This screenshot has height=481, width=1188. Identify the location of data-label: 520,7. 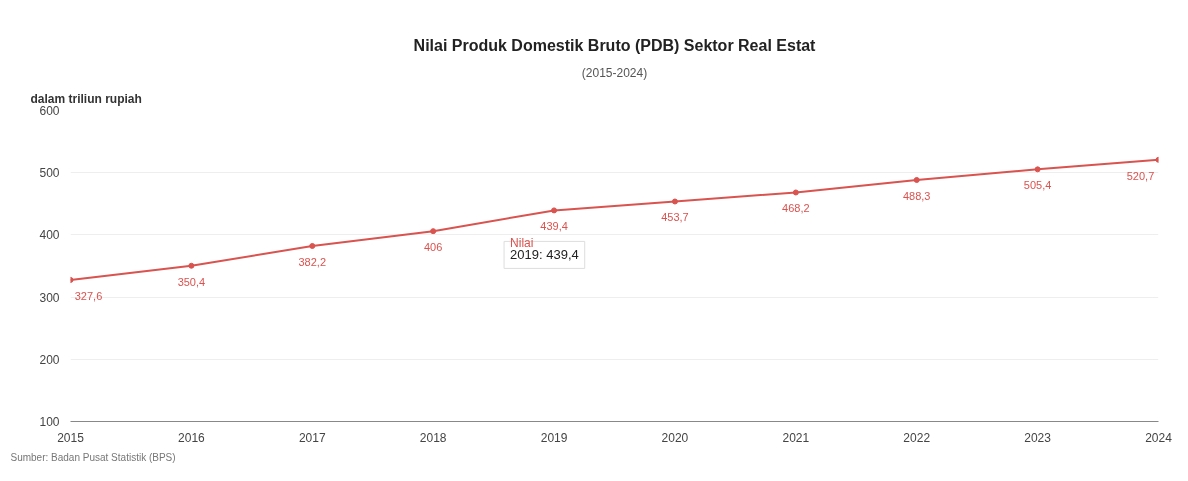
(1140, 175).